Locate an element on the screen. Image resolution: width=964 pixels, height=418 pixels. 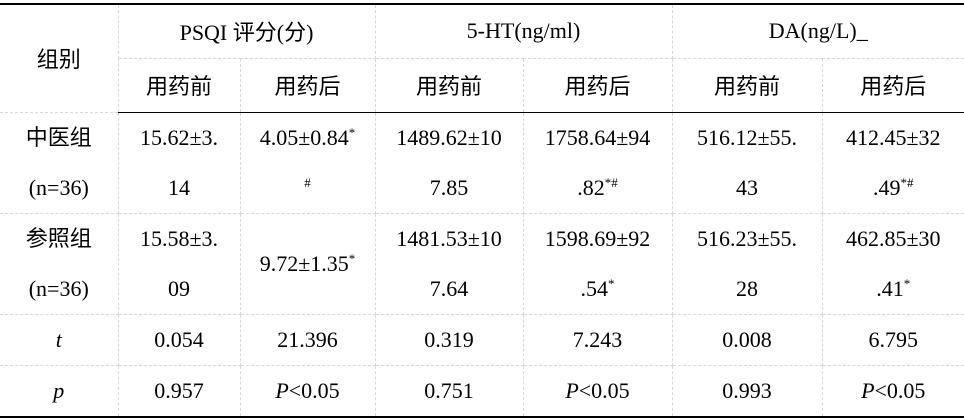
cell-line: 0.319 is located at coordinates (449, 340).